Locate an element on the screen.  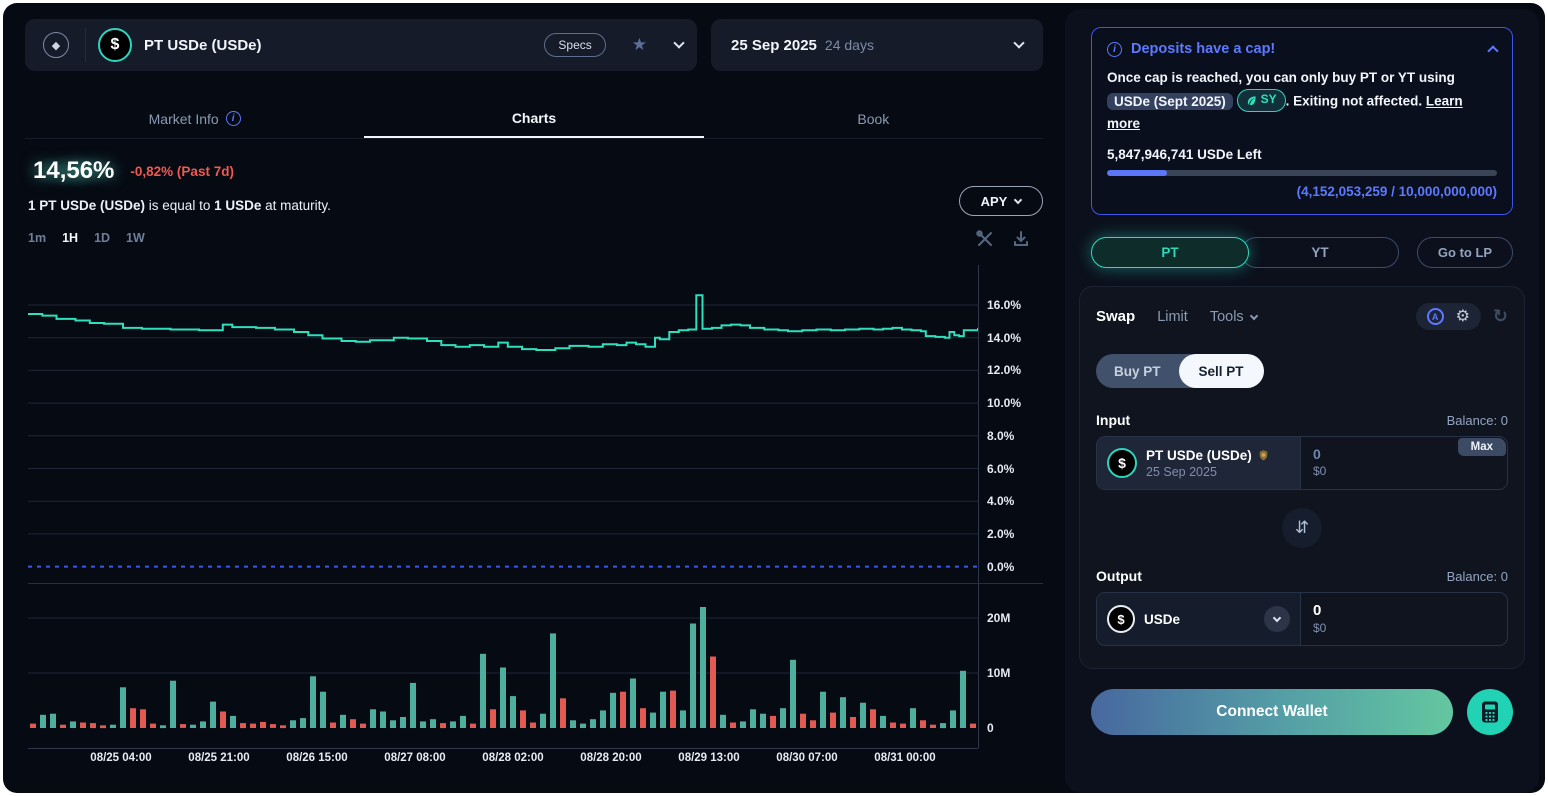
swap-footer: Connect Wallet is located at coordinates (1302, 712).